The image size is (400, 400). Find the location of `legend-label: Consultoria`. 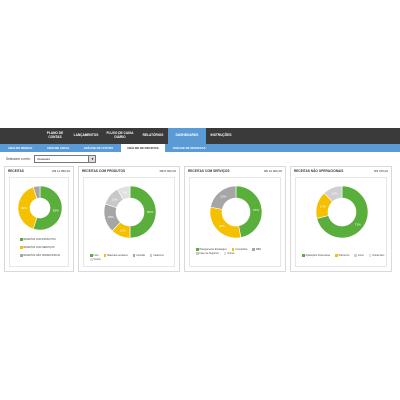

legend-label: Consultoria is located at coordinates (241, 249).